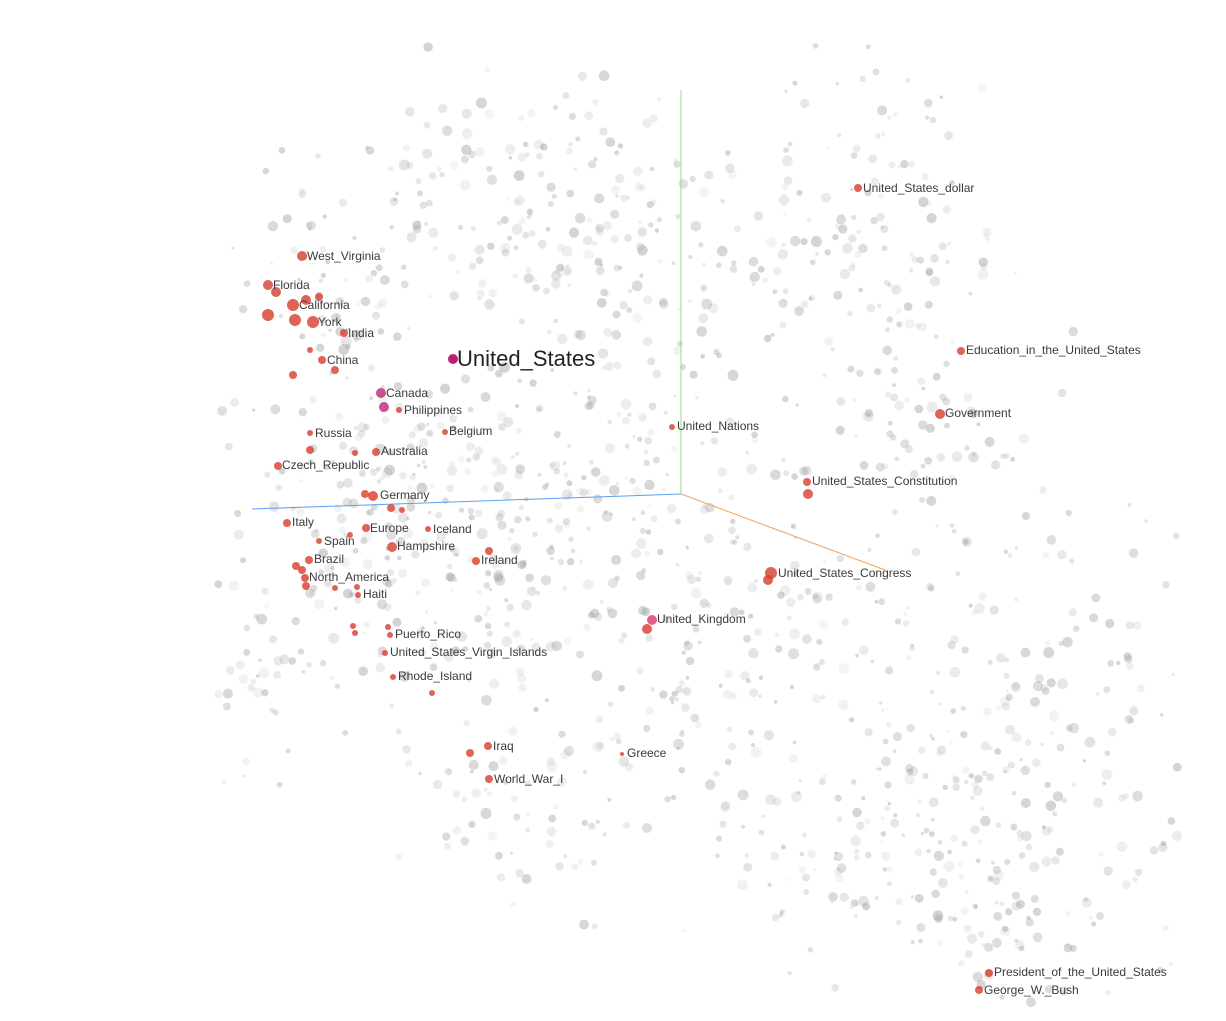 This screenshot has height=1021, width=1226. Describe the element at coordinates (389, 528) in the screenshot. I see `point-label: Europe` at that location.